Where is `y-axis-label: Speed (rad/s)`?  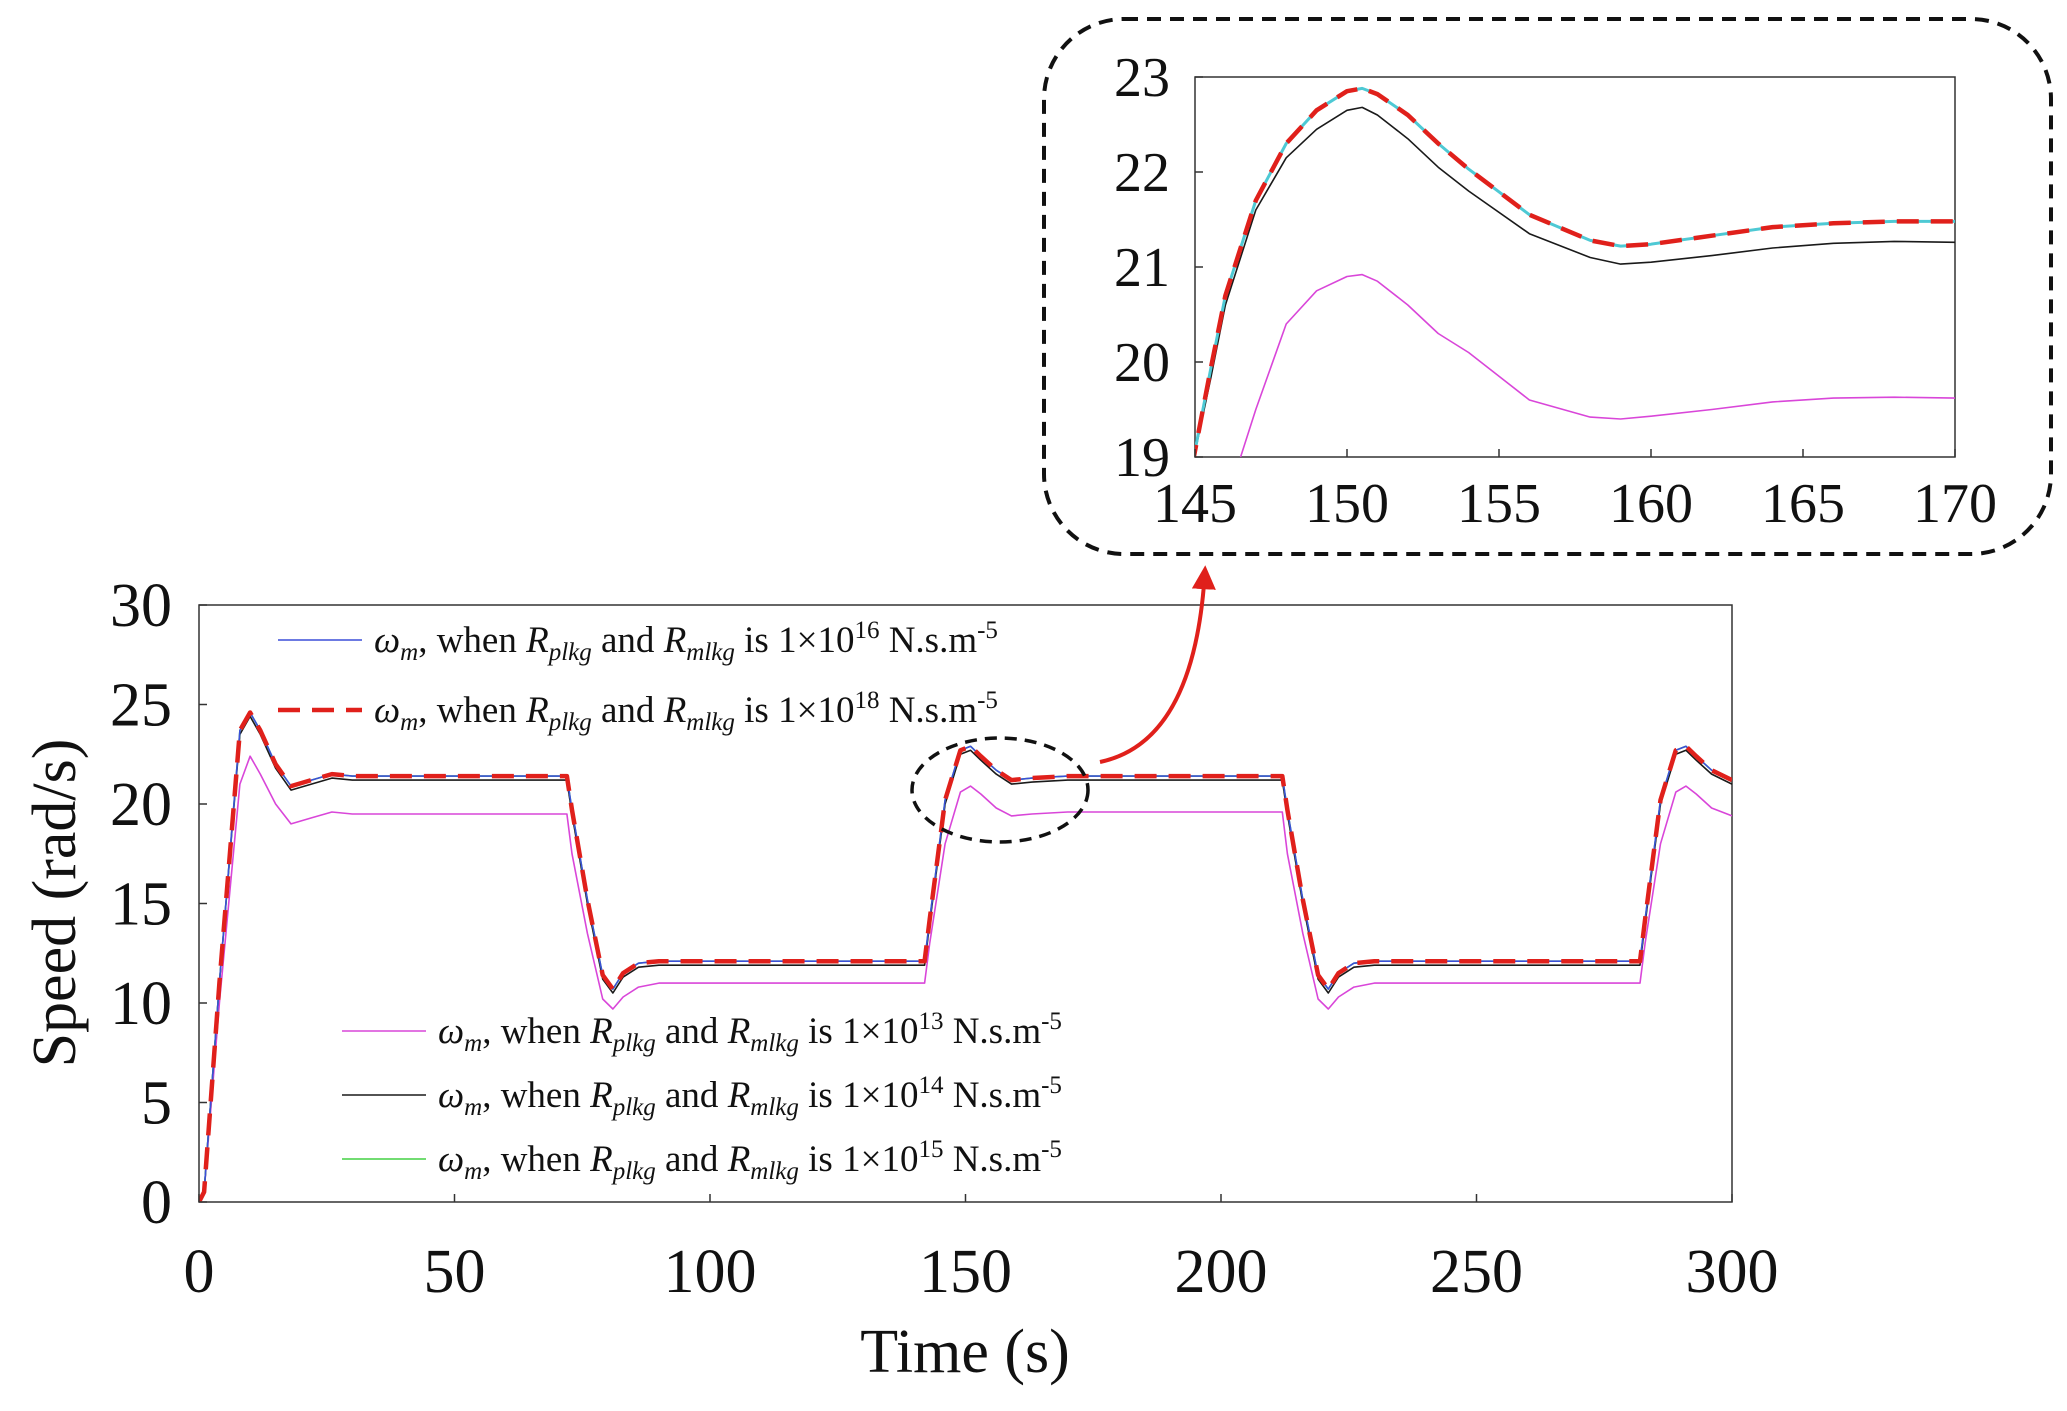
y-axis-label: Speed (rad/s) is located at coordinates (55, 903).